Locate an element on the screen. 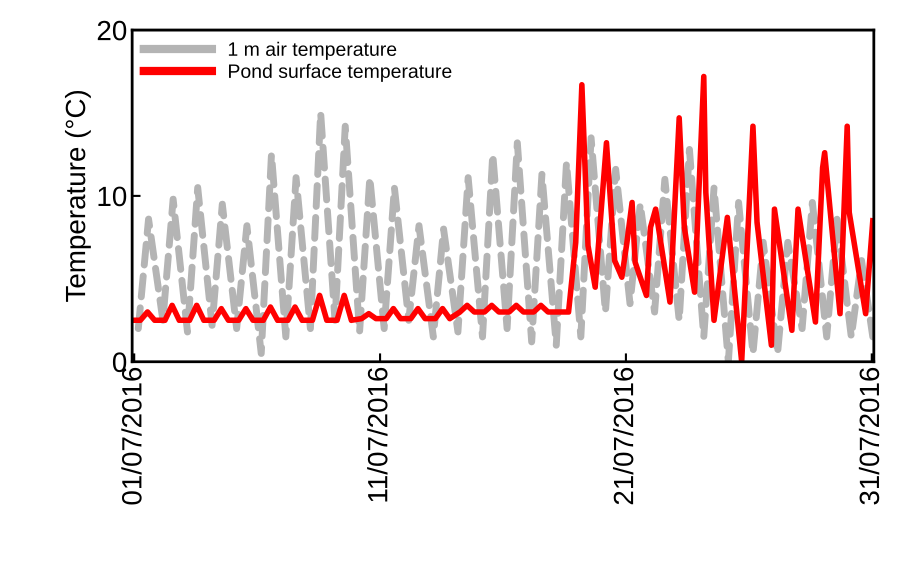  legend-label: 1 m air temperature is located at coordinates (312, 51).